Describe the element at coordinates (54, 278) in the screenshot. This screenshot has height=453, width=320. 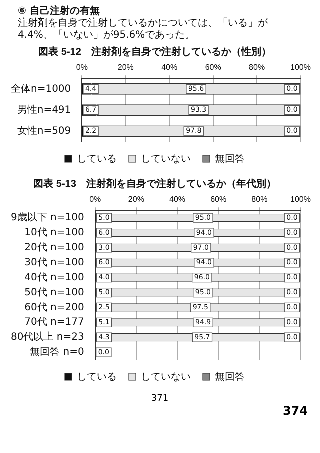
I see `y-tick-label: 40代 n=100` at that location.